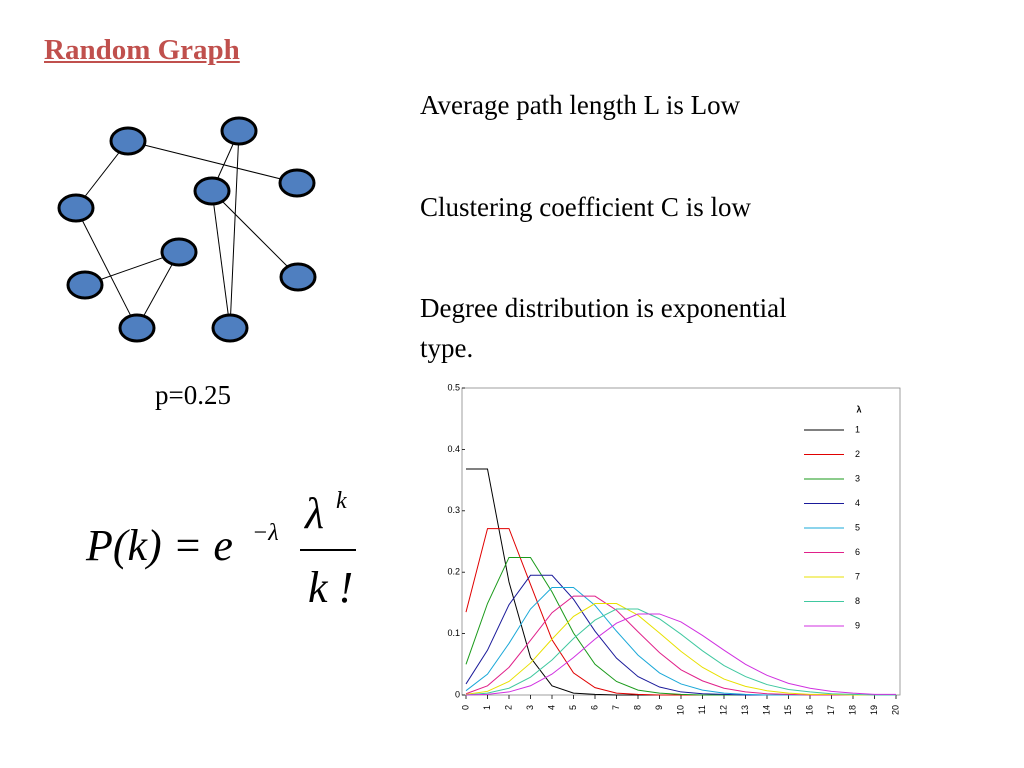 The image size is (1024, 768). Describe the element at coordinates (603, 328) in the screenshot. I see `bullet: Degree distribution is exponential type.` at that location.